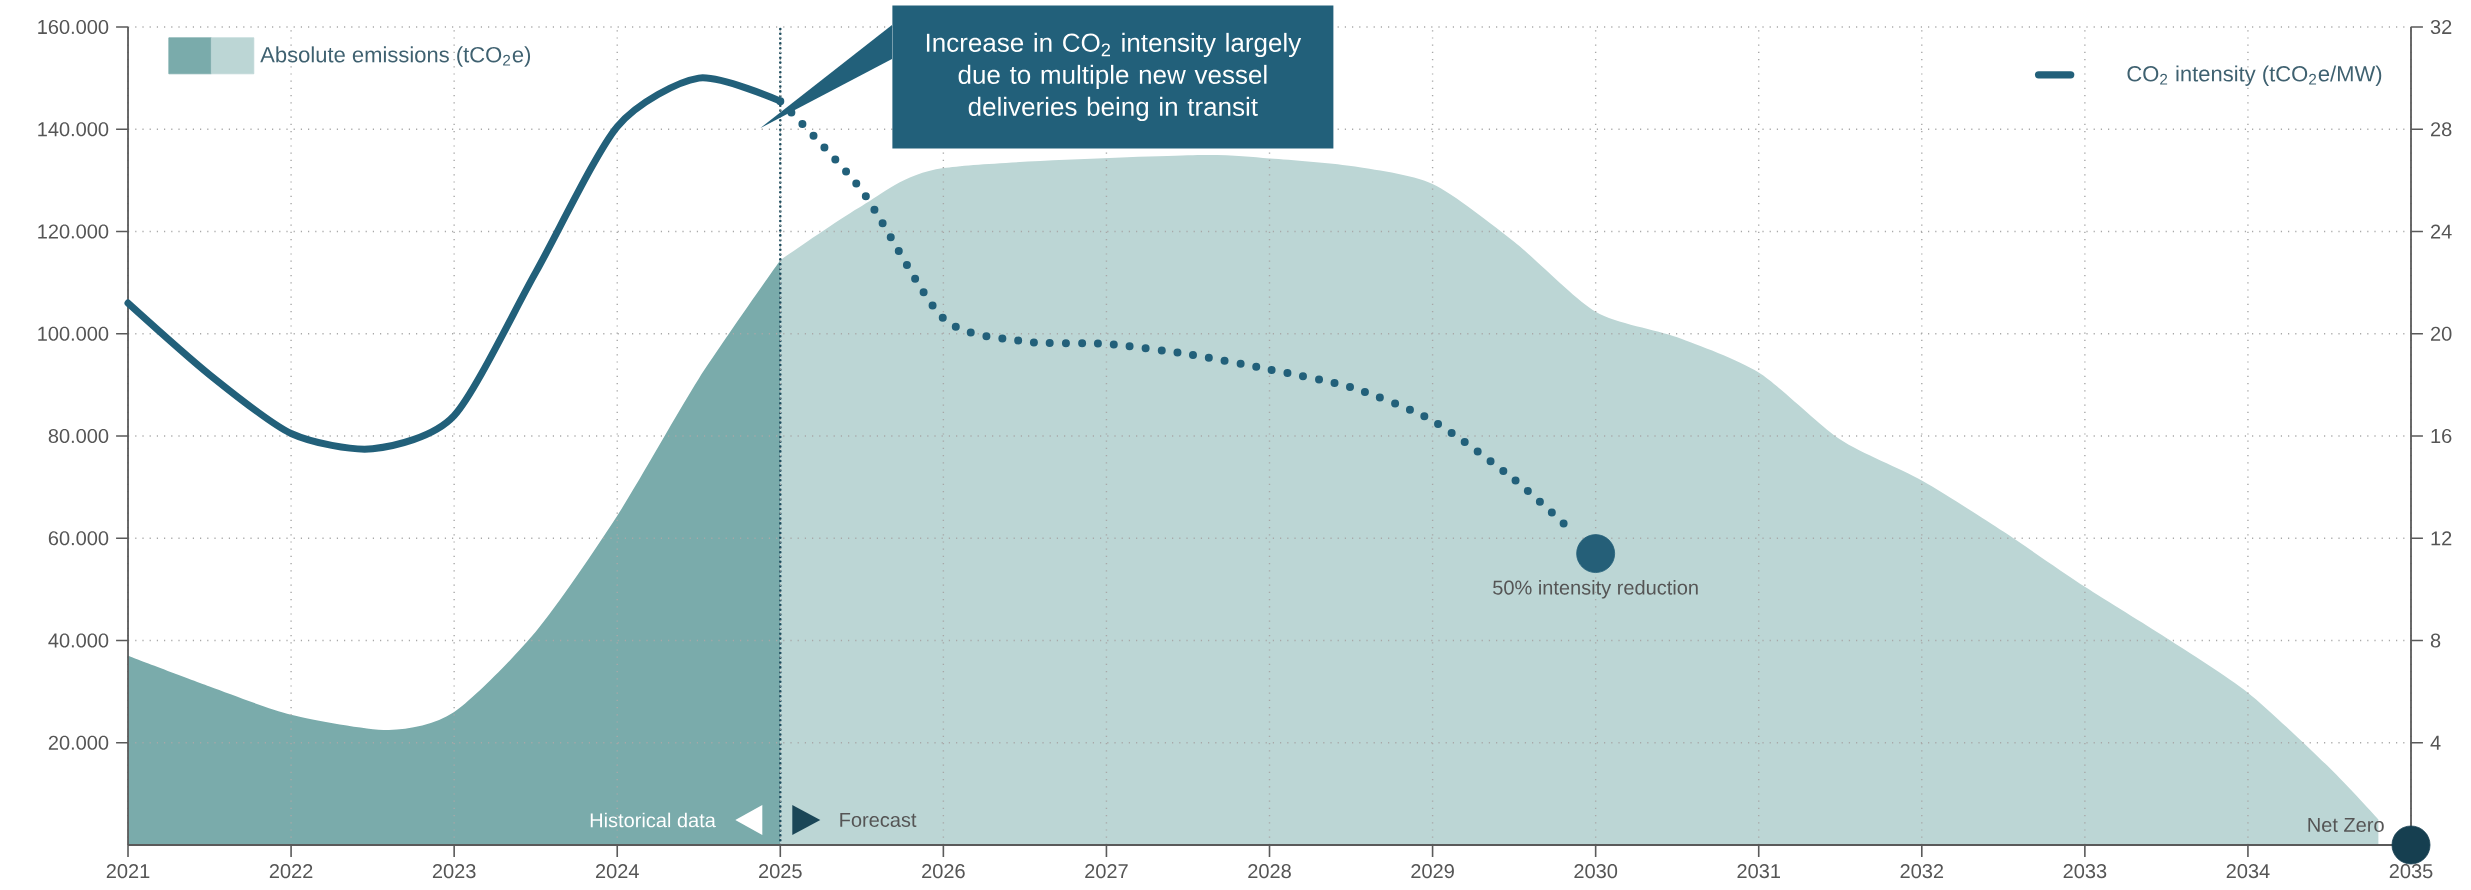 This screenshot has width=2471, height=890. Describe the element at coordinates (1114, 77) in the screenshot. I see `annotation: Increase in CO$_{2}$ intensity largely due to multiple new vessel deliveries being in transit` at that location.